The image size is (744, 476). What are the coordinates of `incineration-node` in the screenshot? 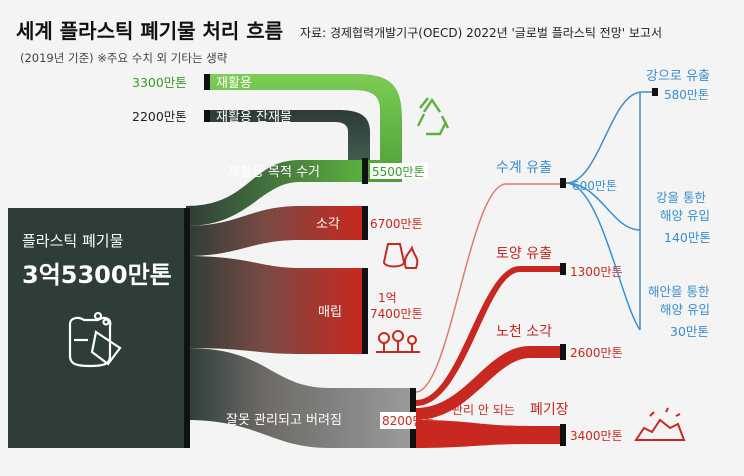 It's located at (365, 223).